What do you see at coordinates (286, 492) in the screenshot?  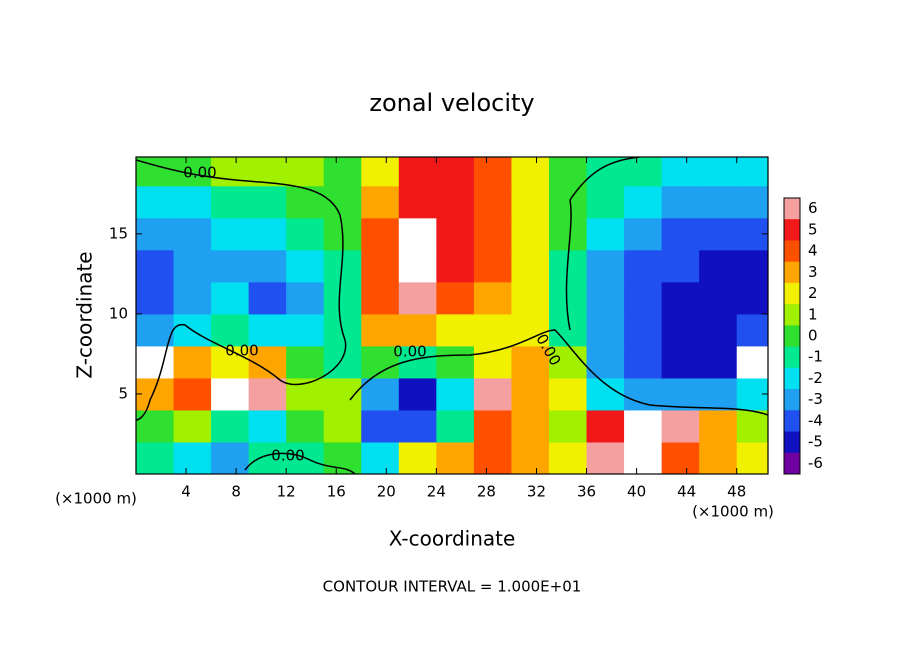 I see `x-tick-label: 12` at bounding box center [286, 492].